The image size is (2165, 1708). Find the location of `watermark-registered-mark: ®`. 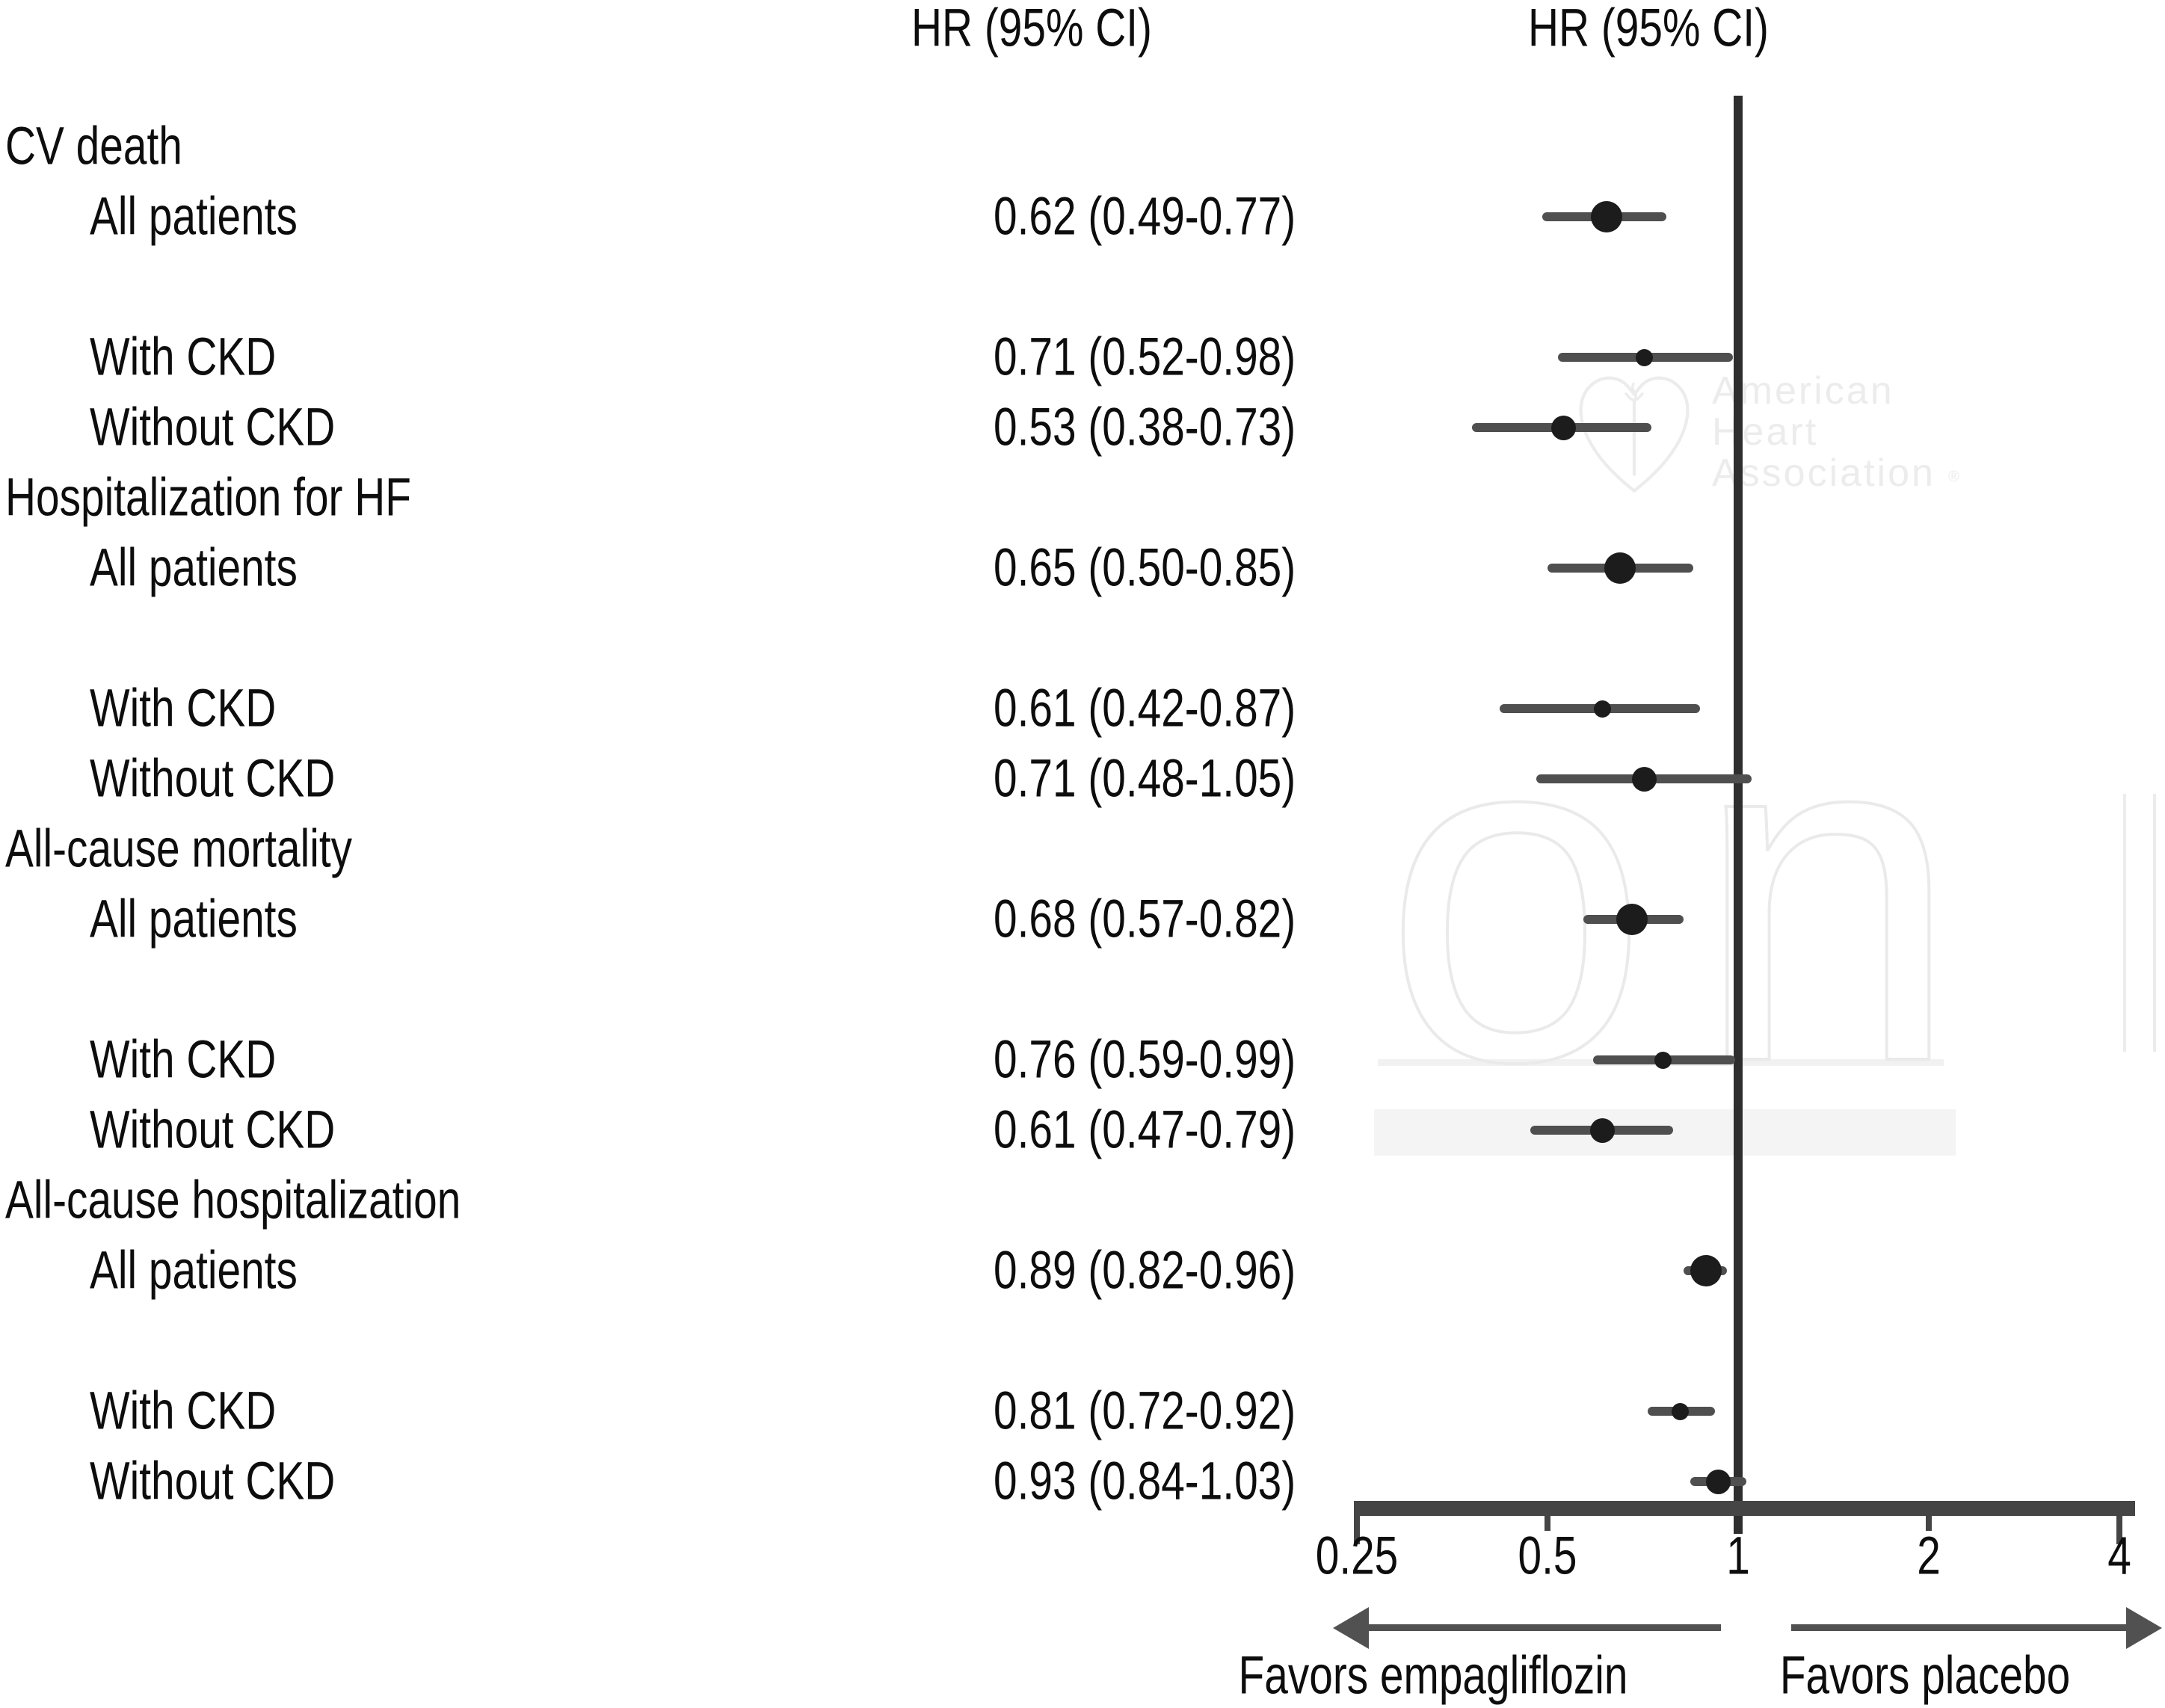

watermark-registered-mark: ® is located at coordinates (1954, 477).